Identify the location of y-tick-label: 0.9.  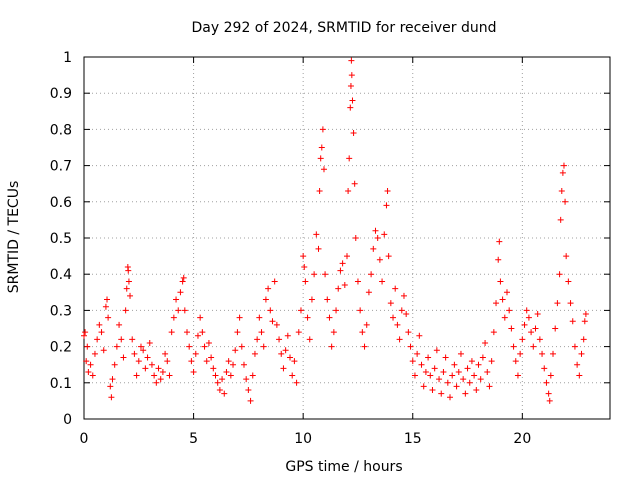
(61, 94).